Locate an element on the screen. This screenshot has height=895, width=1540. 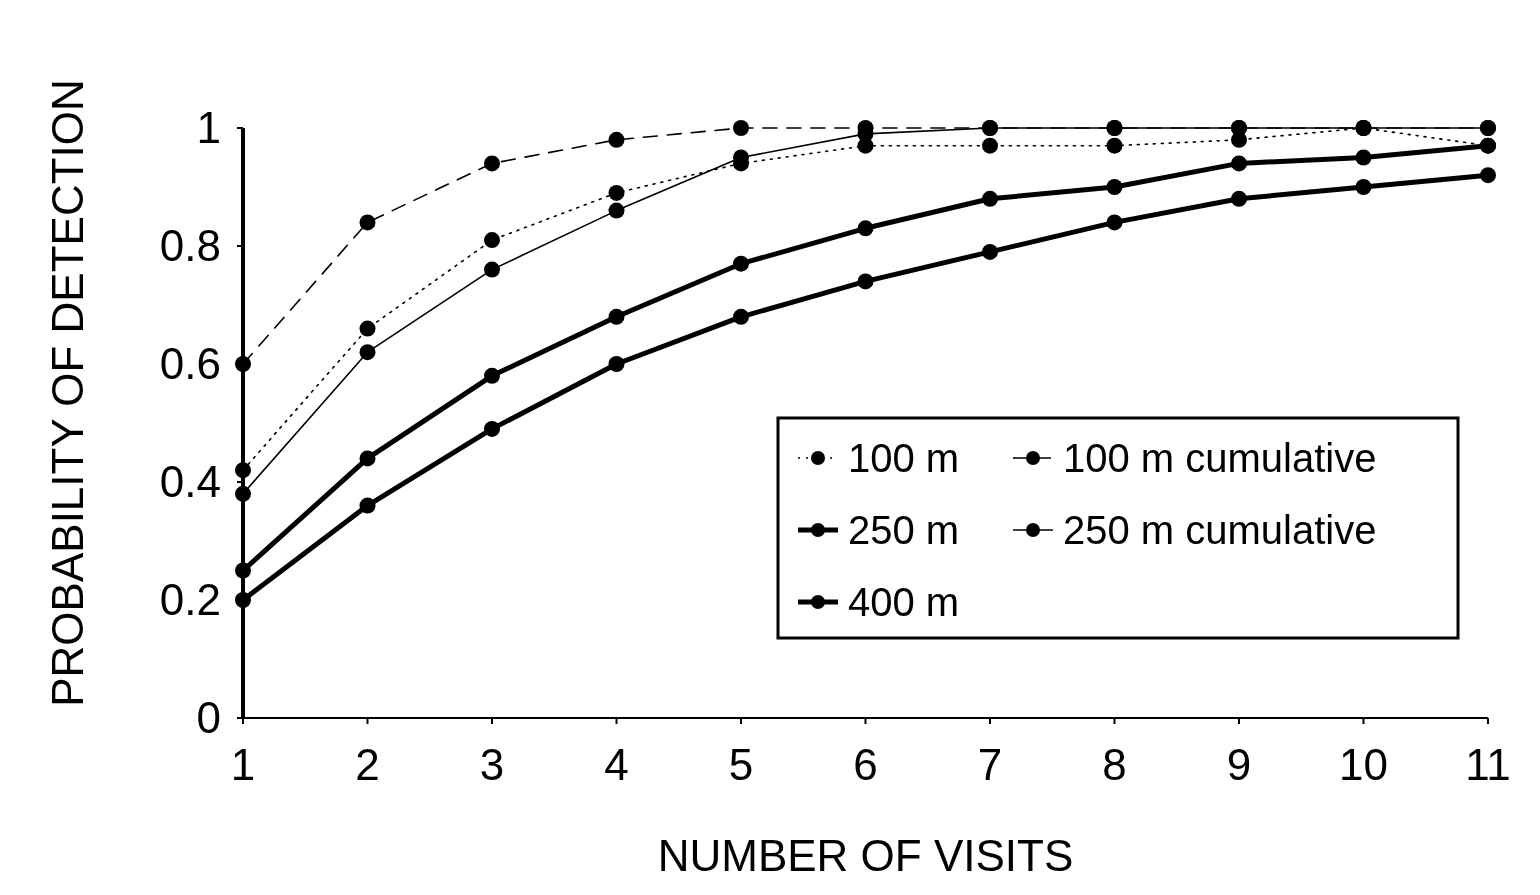
legend-label: 250 m cumulative is located at coordinates (1220, 530).